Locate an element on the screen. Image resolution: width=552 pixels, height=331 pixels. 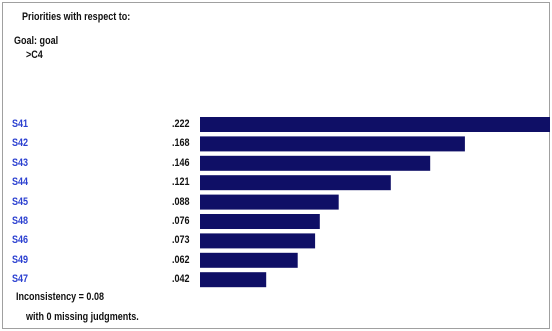
category-label-s48: S48 is located at coordinates (20, 221).